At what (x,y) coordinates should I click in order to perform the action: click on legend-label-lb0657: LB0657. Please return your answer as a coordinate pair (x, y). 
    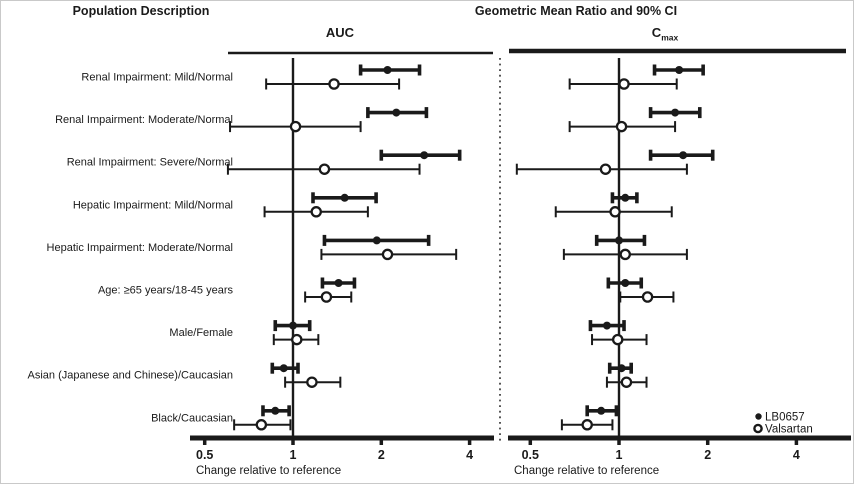
    Looking at the image, I should click on (785, 418).